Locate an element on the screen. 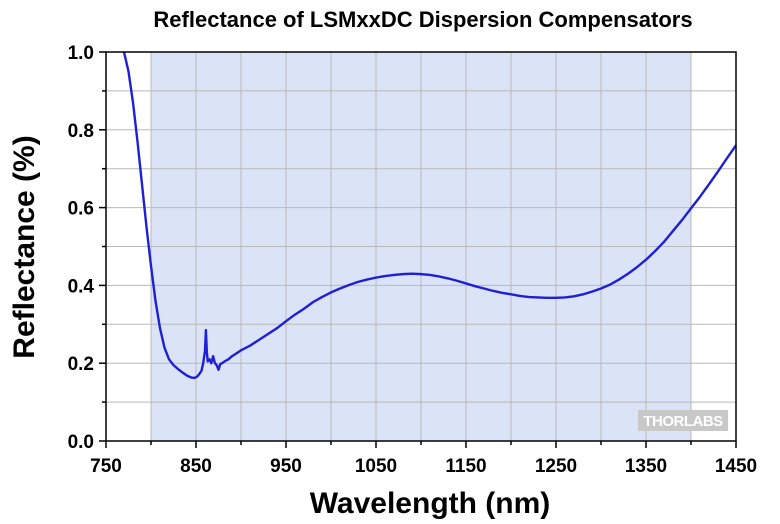  y-tick-label: 1.0 is located at coordinates (81, 53).